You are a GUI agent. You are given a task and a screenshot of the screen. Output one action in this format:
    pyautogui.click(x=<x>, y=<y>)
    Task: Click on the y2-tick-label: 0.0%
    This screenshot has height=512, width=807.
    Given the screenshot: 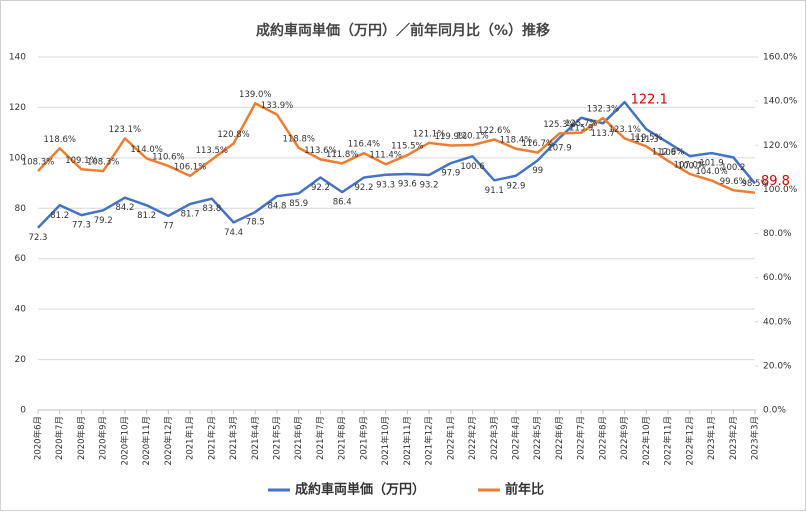 What is the action you would take?
    pyautogui.click(x=774, y=411)
    